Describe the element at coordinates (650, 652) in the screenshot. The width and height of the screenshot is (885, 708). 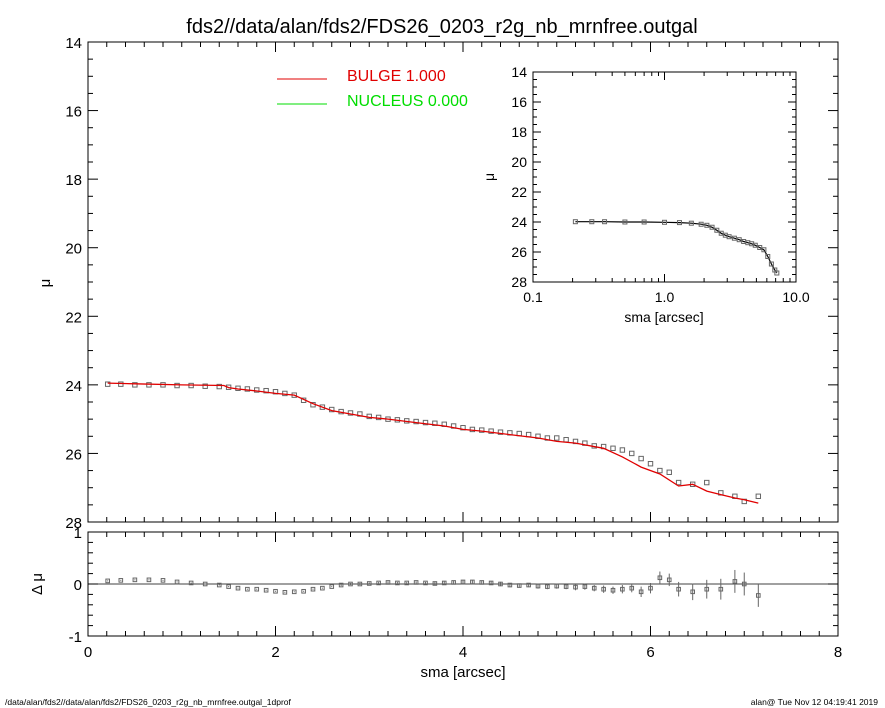
I see `residual-x-tick-label: 6` at that location.